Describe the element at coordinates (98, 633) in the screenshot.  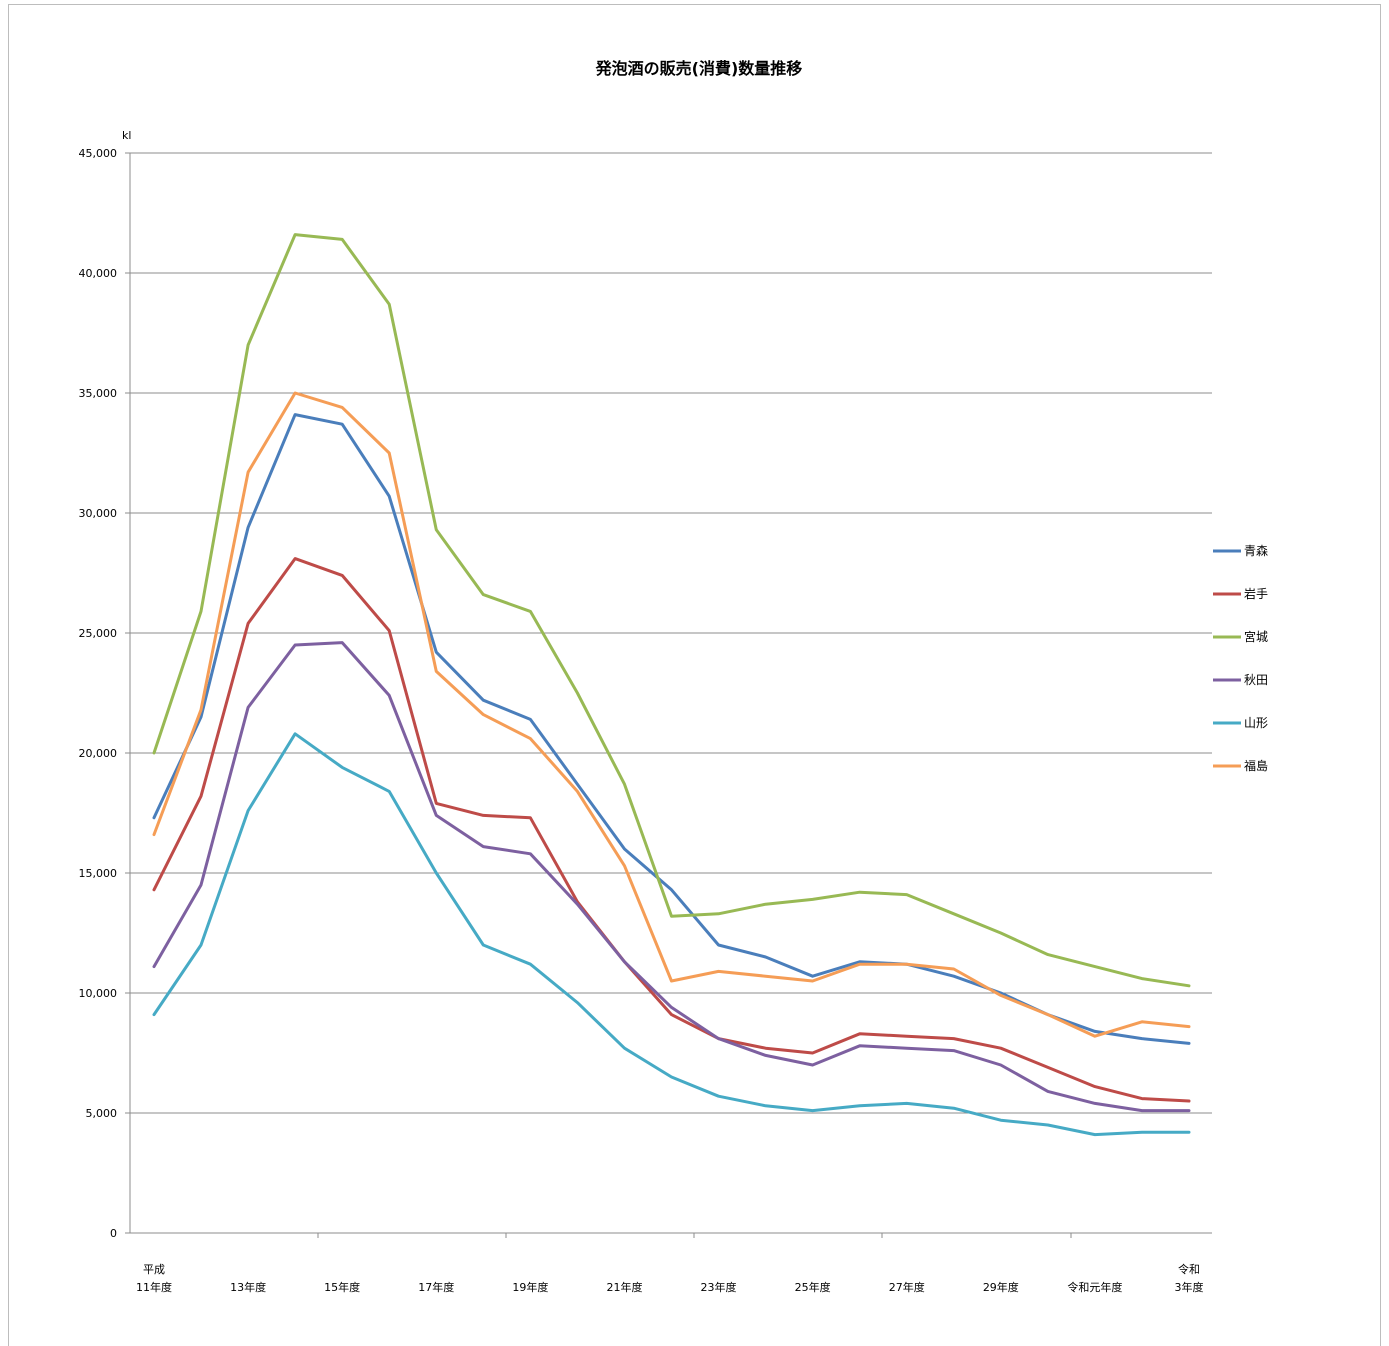
I see `y-tick-label: 25,000` at that location.